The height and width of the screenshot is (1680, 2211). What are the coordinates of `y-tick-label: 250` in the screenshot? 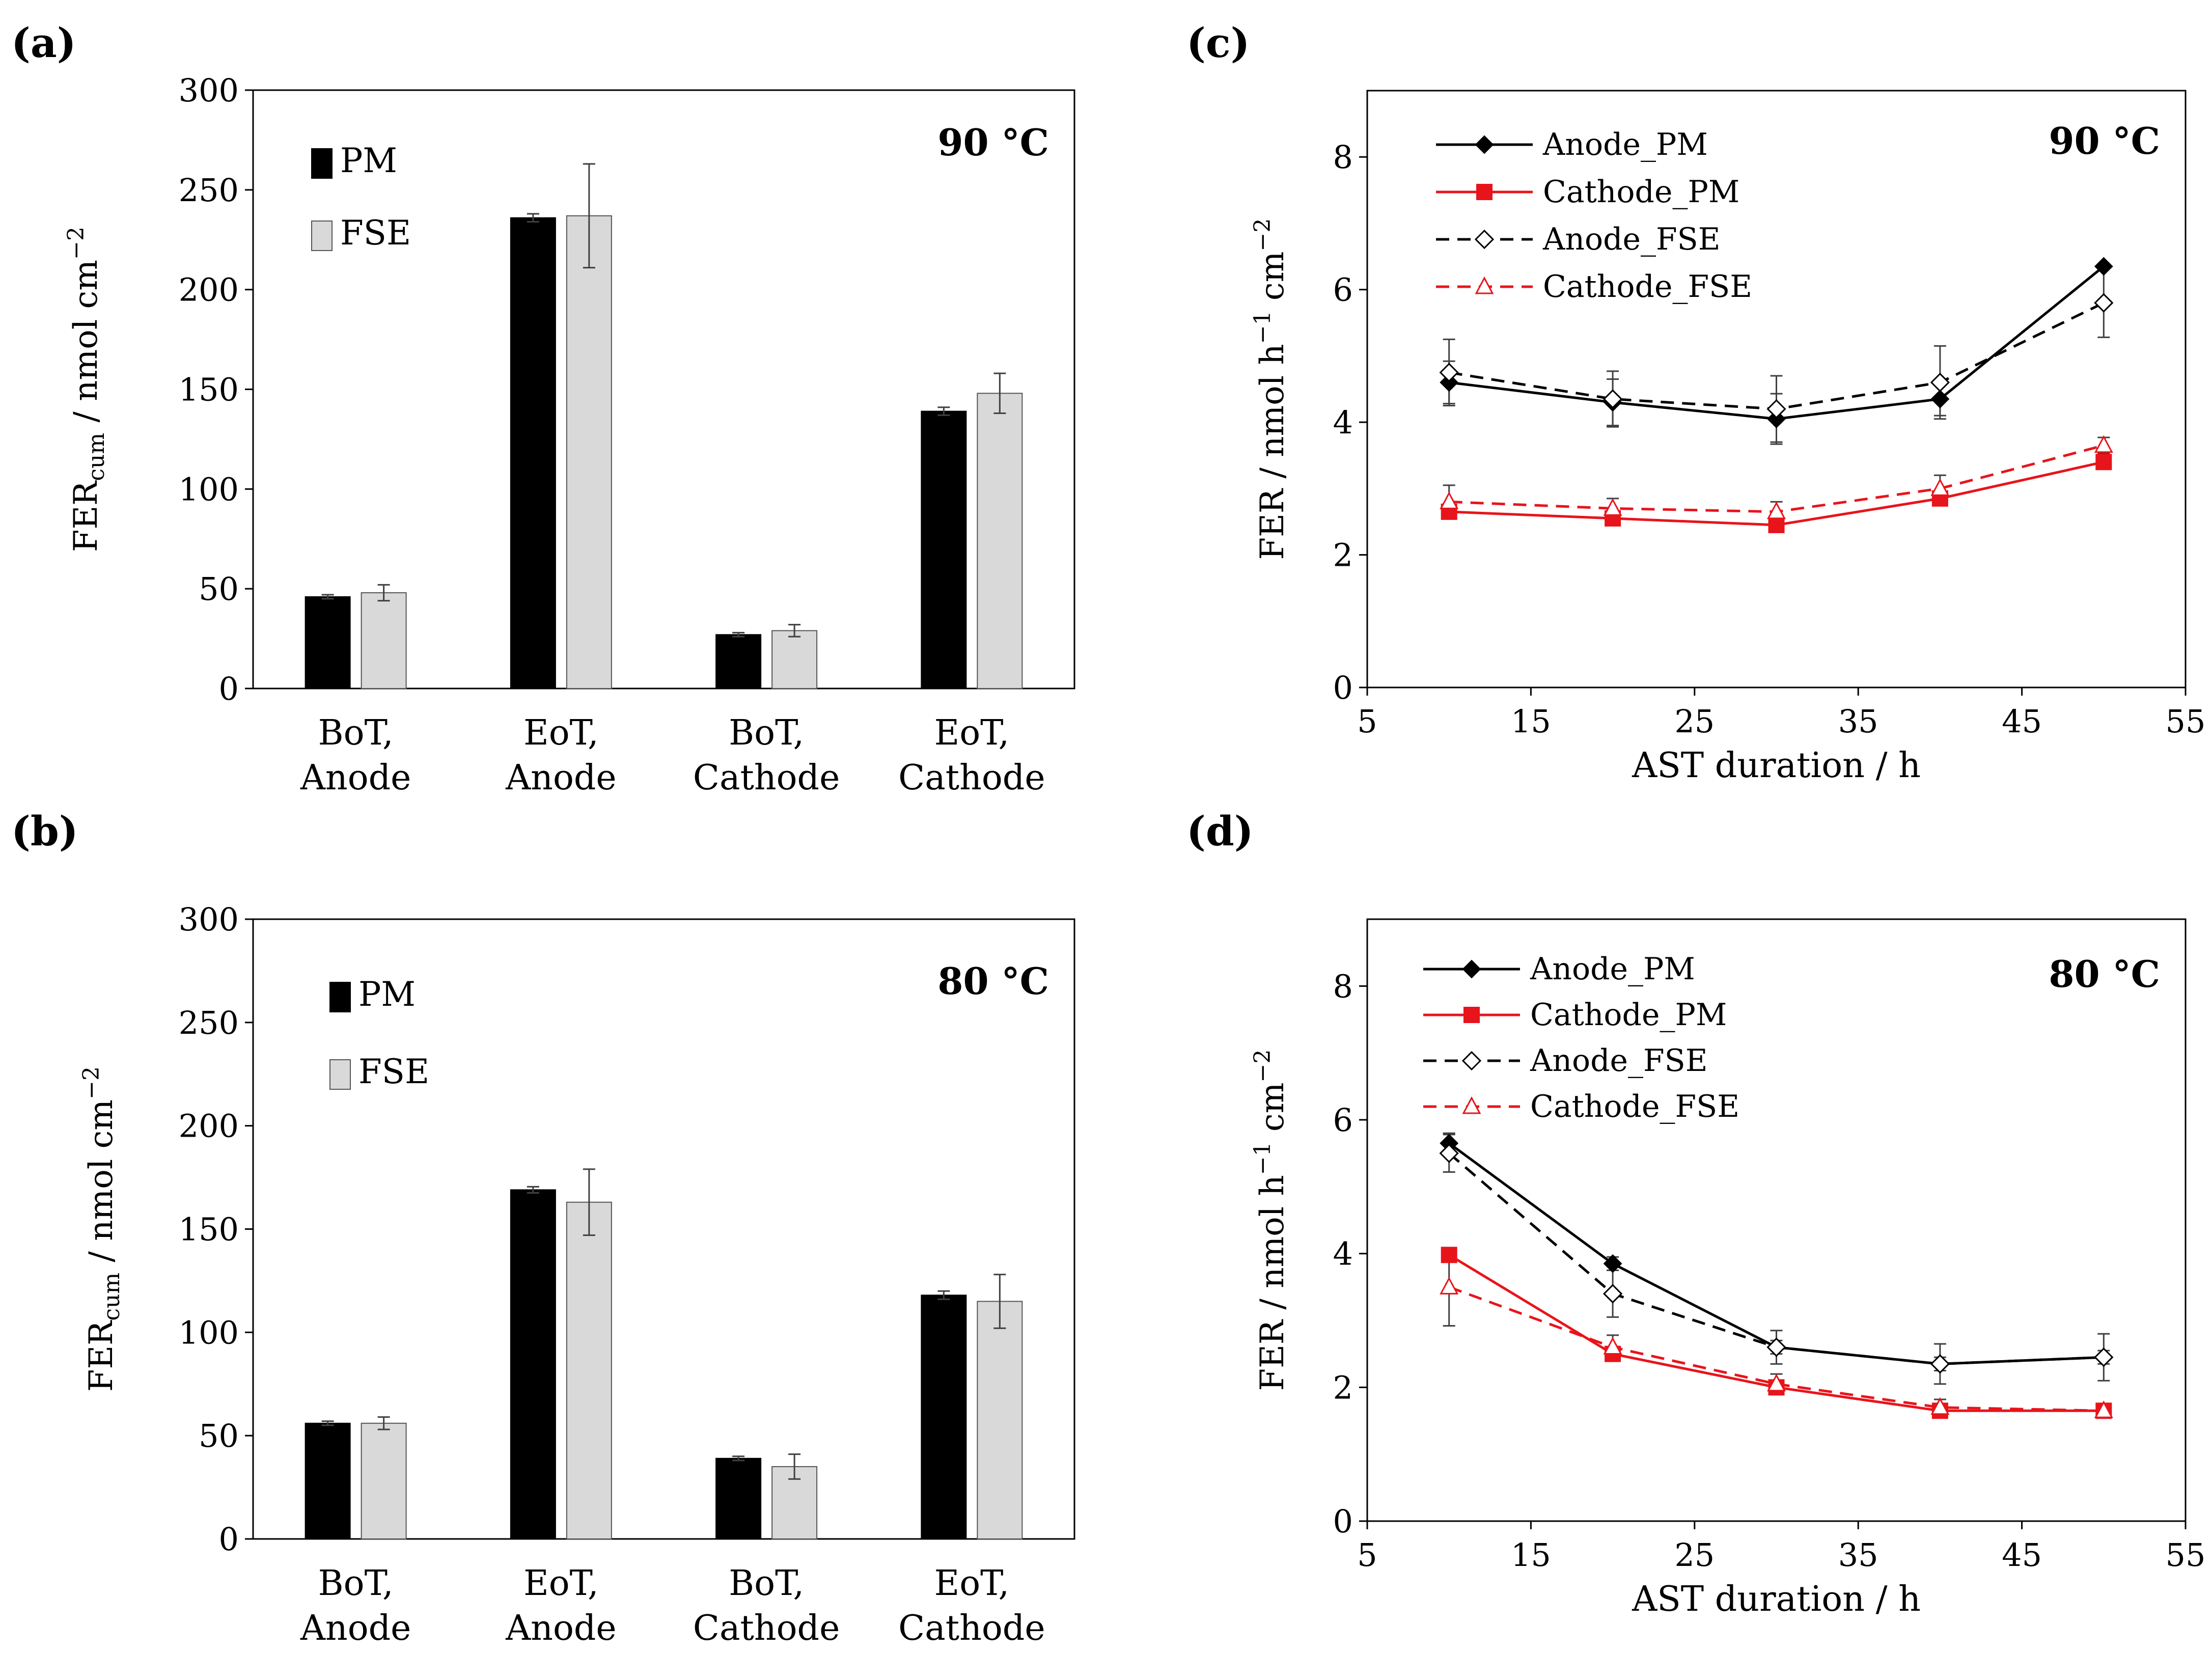 It's located at (209, 1022).